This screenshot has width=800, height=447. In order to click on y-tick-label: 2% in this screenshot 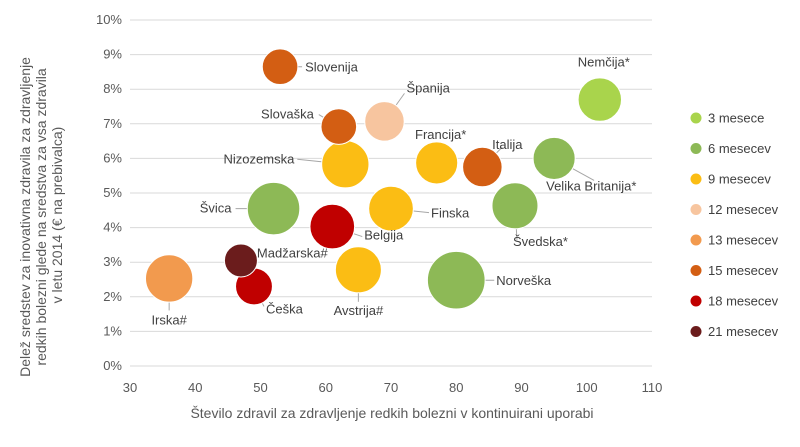, I will do `click(112, 296)`.